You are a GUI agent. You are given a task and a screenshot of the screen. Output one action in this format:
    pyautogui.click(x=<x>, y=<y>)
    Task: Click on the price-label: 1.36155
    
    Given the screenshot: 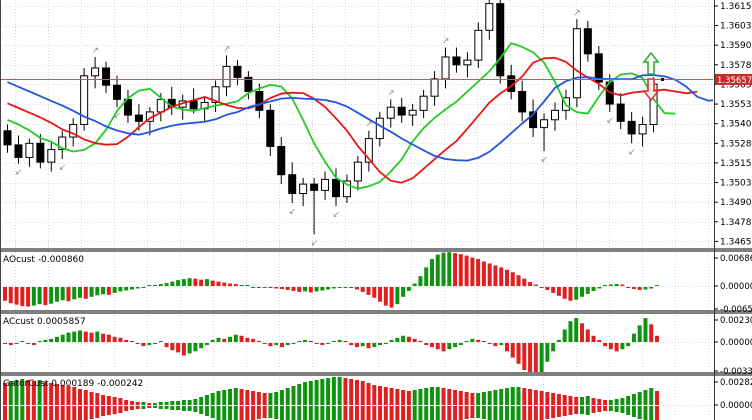 What is the action you would take?
    pyautogui.click(x=736, y=7)
    